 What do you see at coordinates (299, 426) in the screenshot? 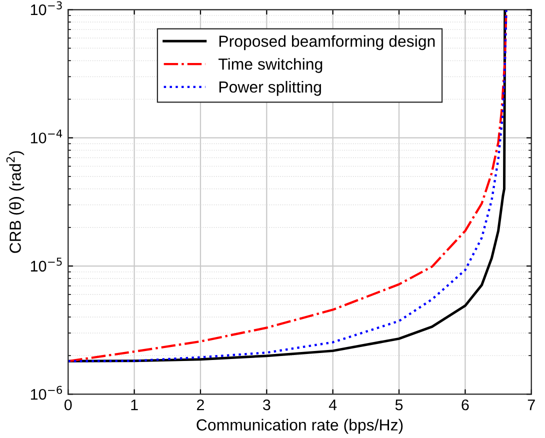
I see `x-axis-title: Communication rate (bps/Hz)` at bounding box center [299, 426].